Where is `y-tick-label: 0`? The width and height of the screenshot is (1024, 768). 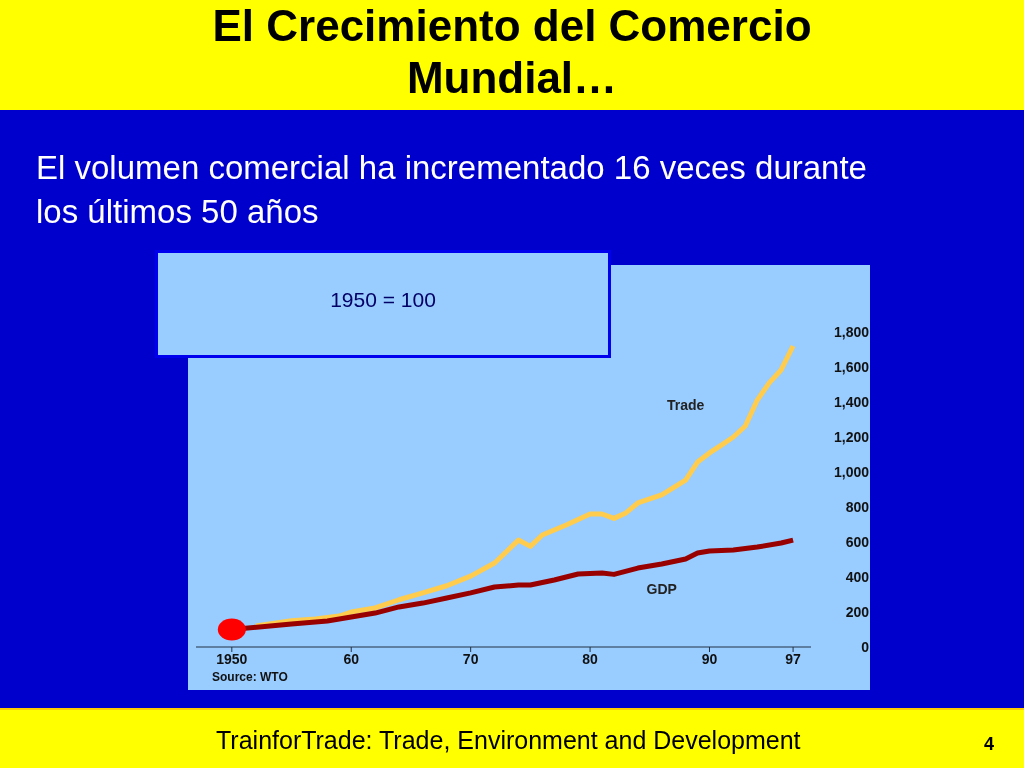
y-tick-label: 0 is located at coordinates (865, 646).